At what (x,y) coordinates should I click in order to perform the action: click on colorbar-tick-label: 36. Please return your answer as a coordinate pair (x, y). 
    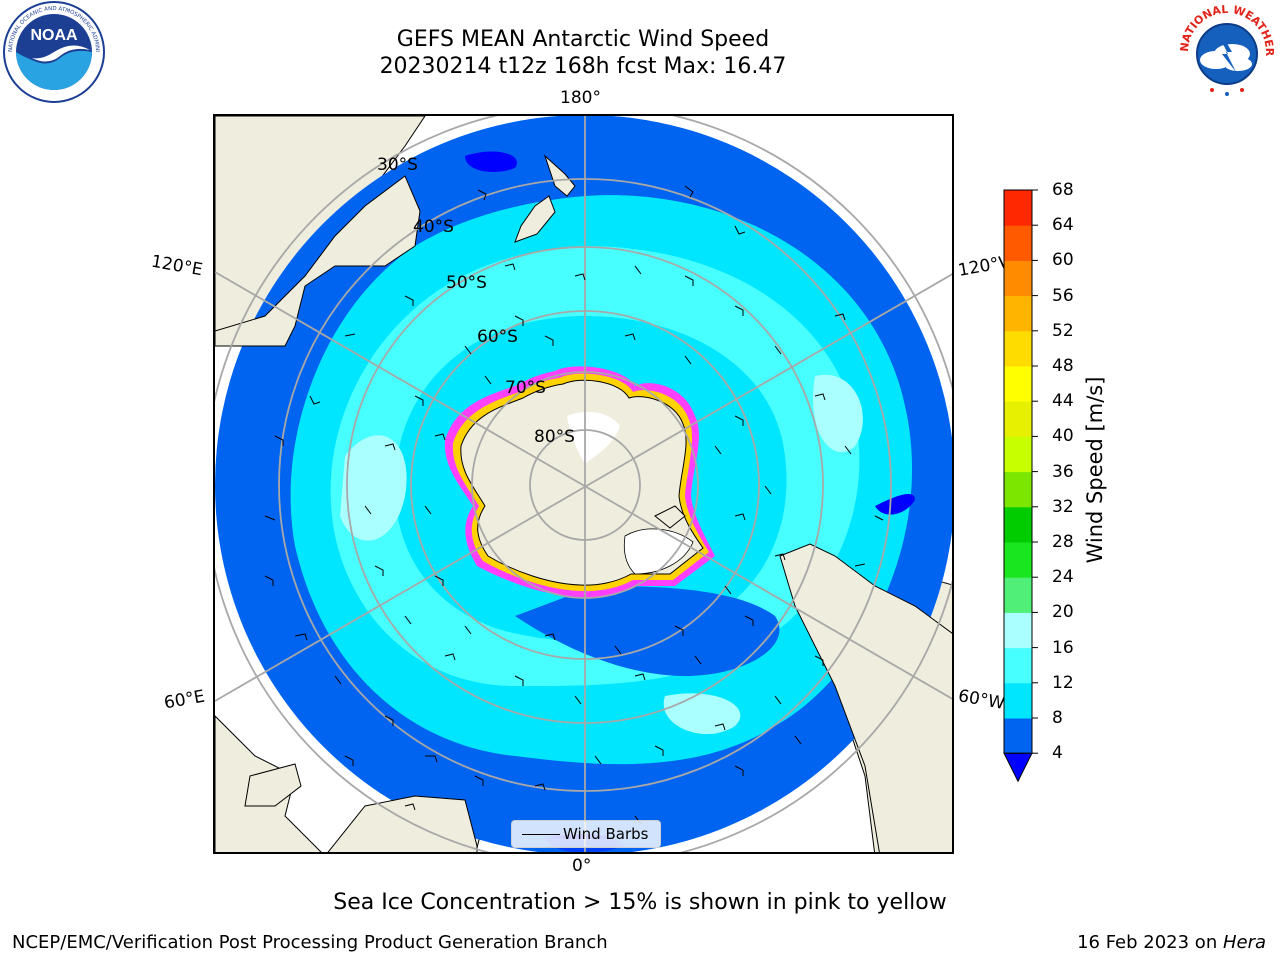
    Looking at the image, I should click on (1063, 471).